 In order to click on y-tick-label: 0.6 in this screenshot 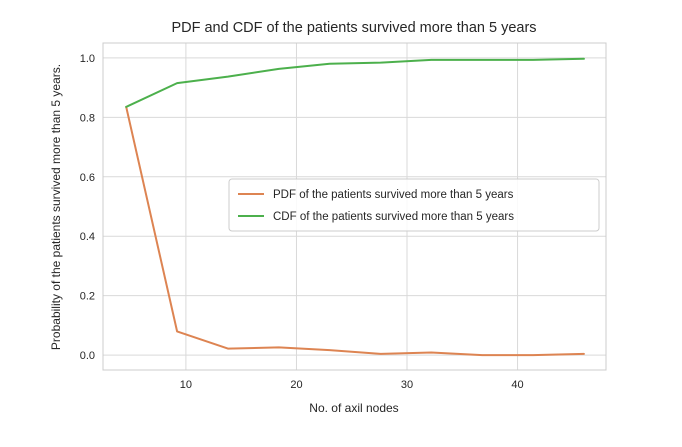, I will do `click(87, 178)`.